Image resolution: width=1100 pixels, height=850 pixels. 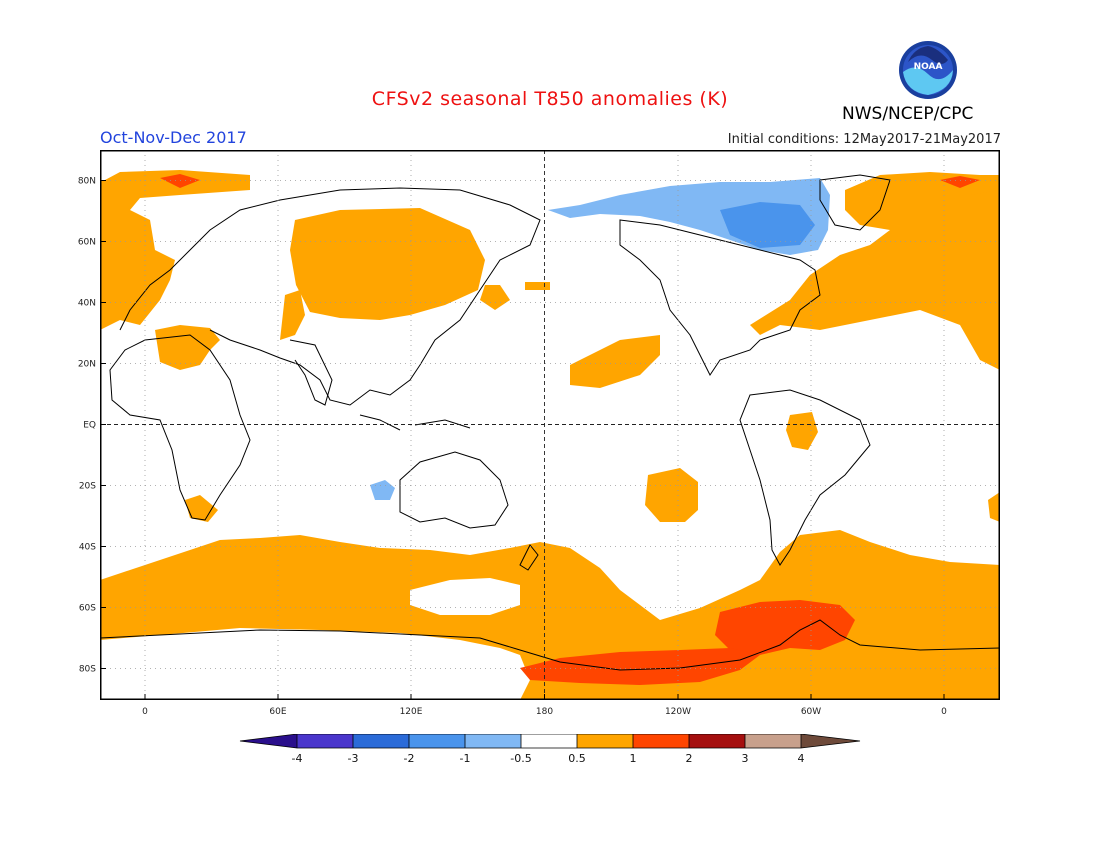 I want to click on lat-label: 40S, so click(x=87, y=548).